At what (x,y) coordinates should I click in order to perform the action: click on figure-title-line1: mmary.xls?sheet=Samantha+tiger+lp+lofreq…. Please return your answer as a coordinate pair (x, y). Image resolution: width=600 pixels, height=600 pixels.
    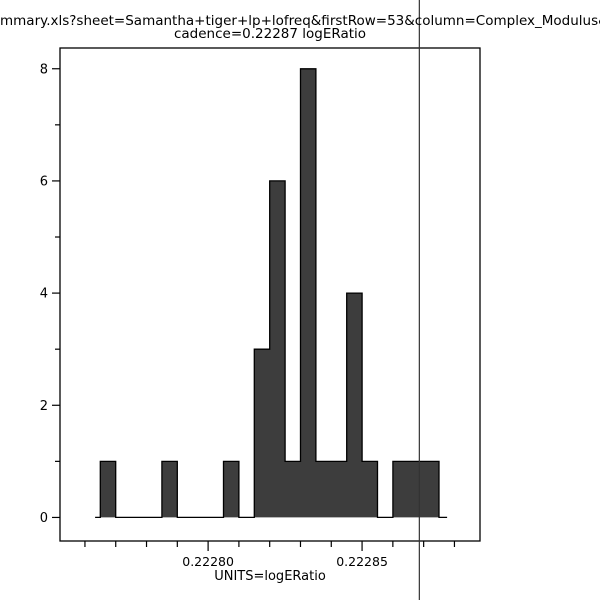
    Looking at the image, I should click on (300, 21).